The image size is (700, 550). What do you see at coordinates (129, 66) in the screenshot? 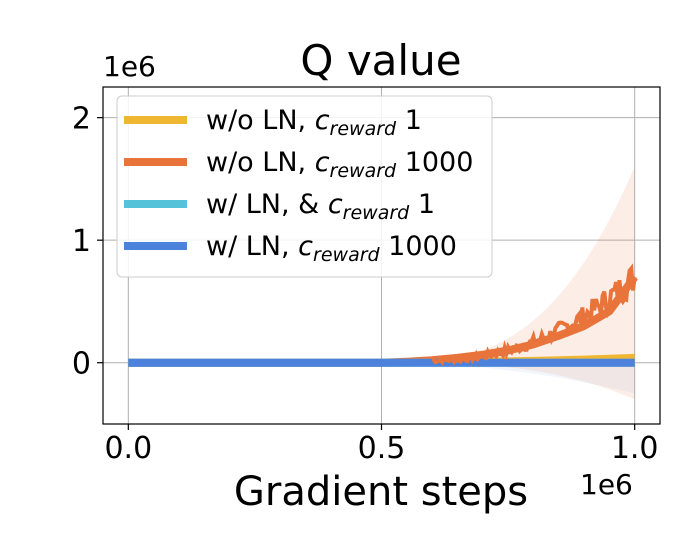
I see `y-offset-label: 1e6` at bounding box center [129, 66].